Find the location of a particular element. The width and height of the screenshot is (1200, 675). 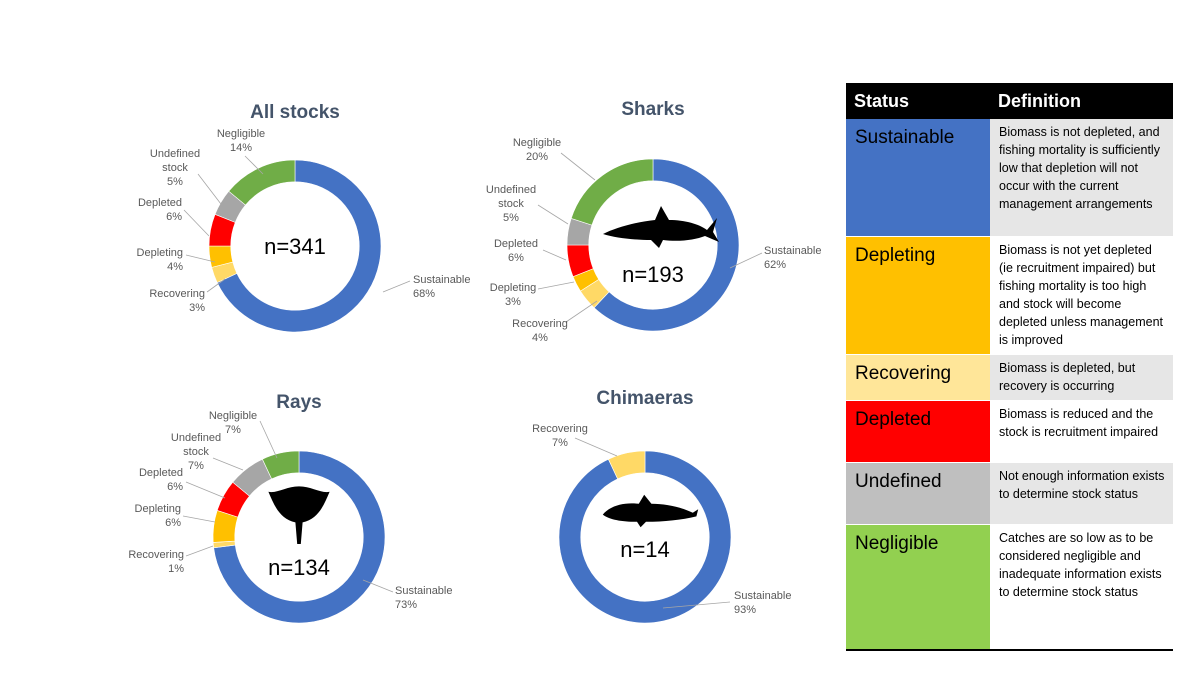

leader-line-rays-sustainable is located at coordinates (378, 586).